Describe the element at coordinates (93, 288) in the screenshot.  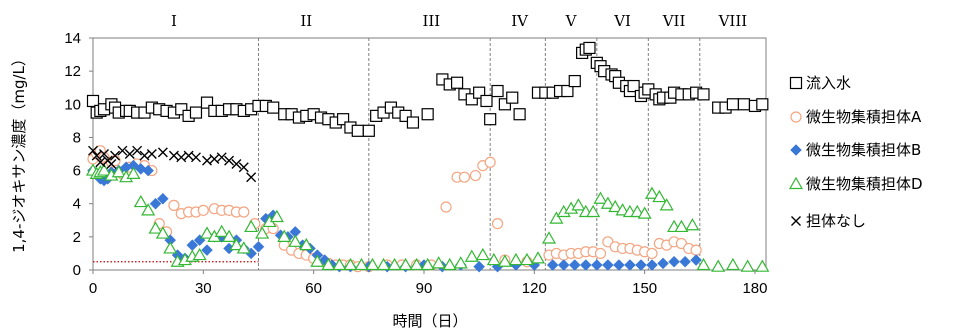
I see `x-tick-label: 0` at that location.